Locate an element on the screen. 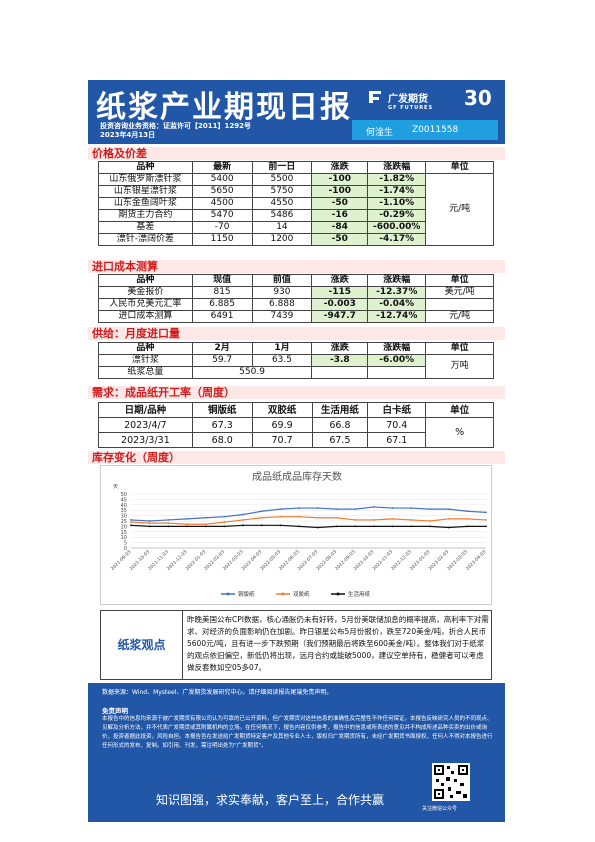 The width and height of the screenshot is (595, 842). supply-unit: 万吨 is located at coordinates (459, 366).